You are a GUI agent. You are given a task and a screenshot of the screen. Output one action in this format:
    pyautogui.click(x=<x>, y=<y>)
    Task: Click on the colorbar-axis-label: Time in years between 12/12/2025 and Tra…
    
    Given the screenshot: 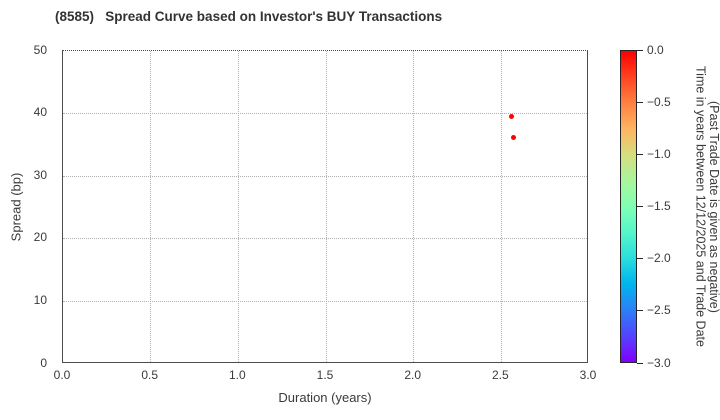 What is the action you would take?
    pyautogui.click(x=706, y=206)
    